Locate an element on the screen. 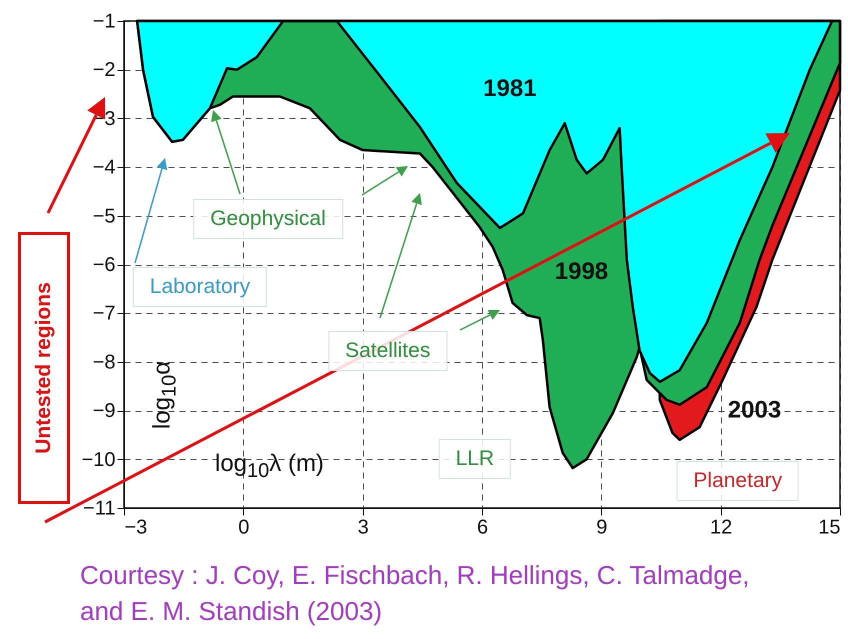 The width and height of the screenshot is (848, 639). y-tick-label: −1 is located at coordinates (104, 21).